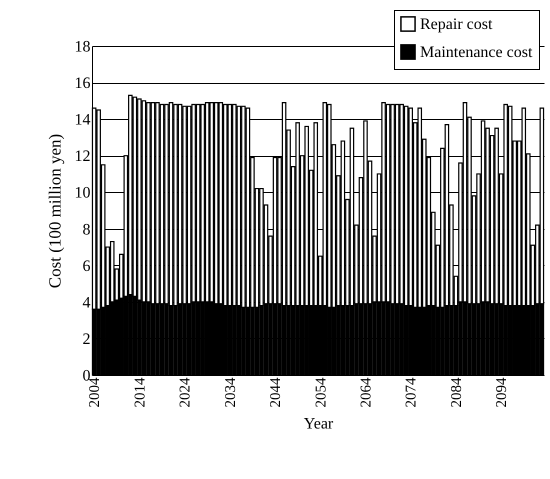 This screenshot has height=479, width=550. What do you see at coordinates (86, 339) in the screenshot?
I see `y-tick-label: 2` at bounding box center [86, 339].